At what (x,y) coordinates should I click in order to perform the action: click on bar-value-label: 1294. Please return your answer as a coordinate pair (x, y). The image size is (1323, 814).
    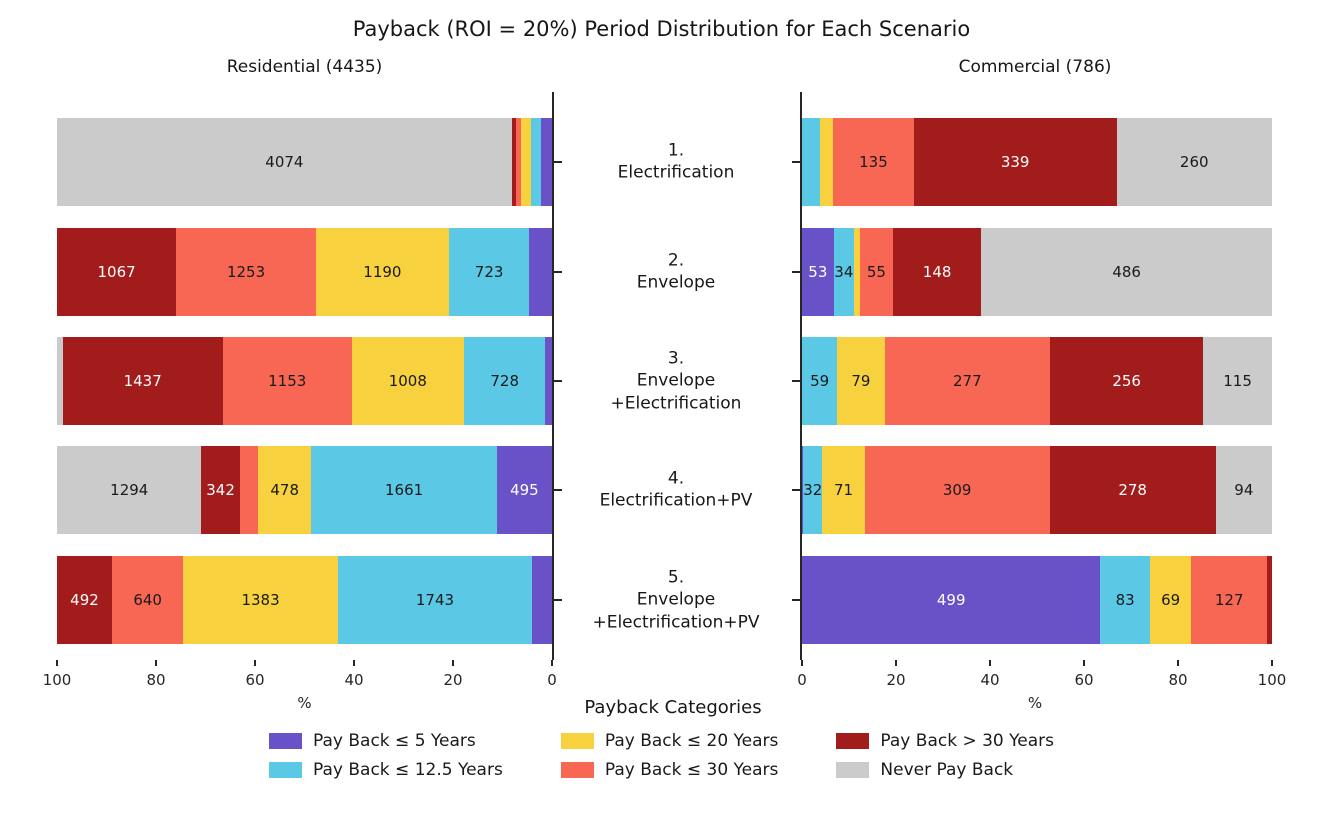
    Looking at the image, I should click on (129, 490).